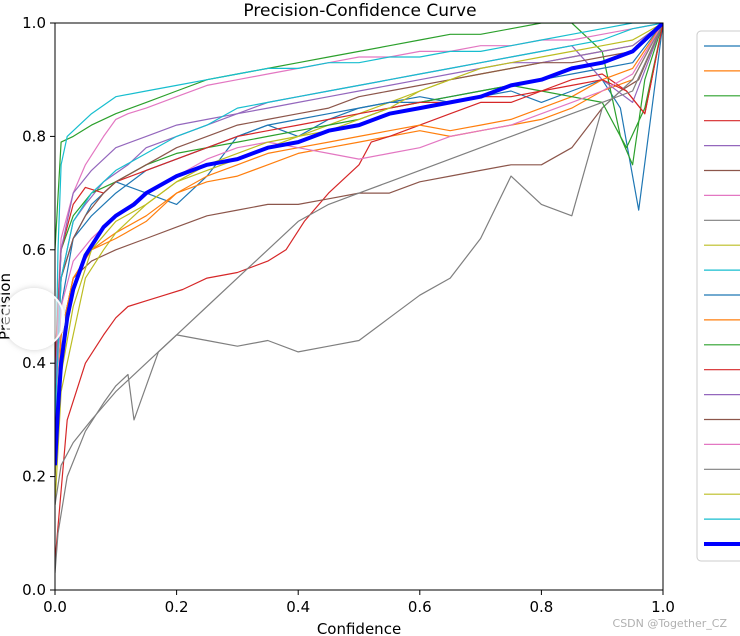  What do you see at coordinates (34, 250) in the screenshot?
I see `y-tick-label: 0.6` at bounding box center [34, 250].